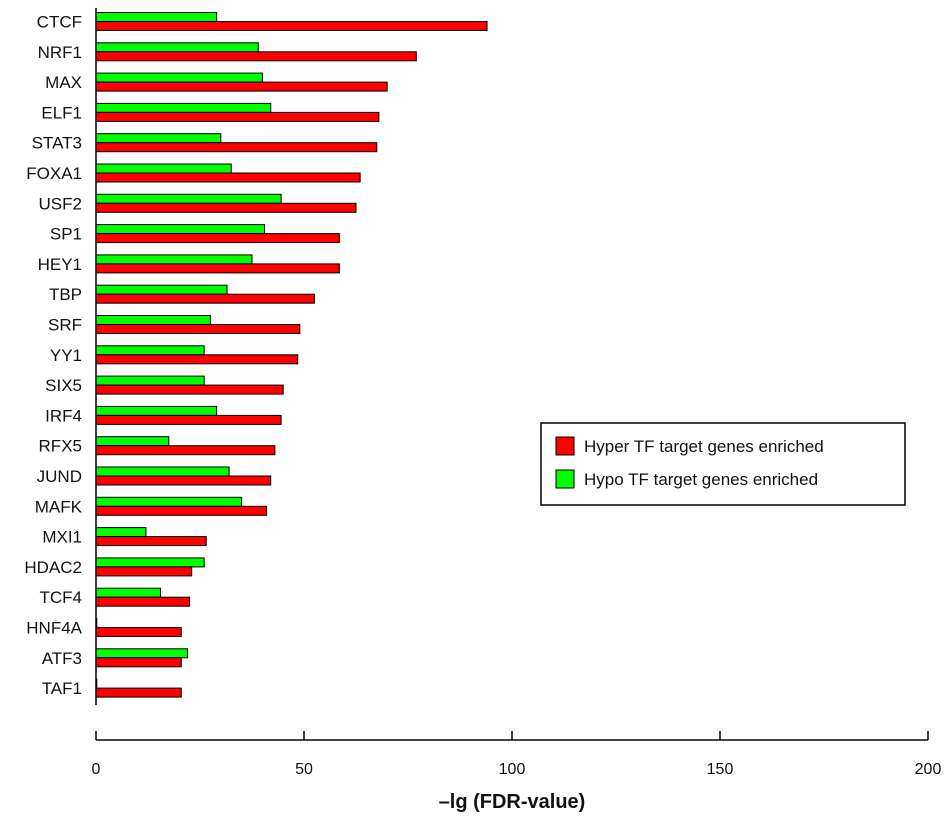 The height and width of the screenshot is (823, 945). What do you see at coordinates (62, 658) in the screenshot?
I see `category-label-atf3: ATF3` at bounding box center [62, 658].